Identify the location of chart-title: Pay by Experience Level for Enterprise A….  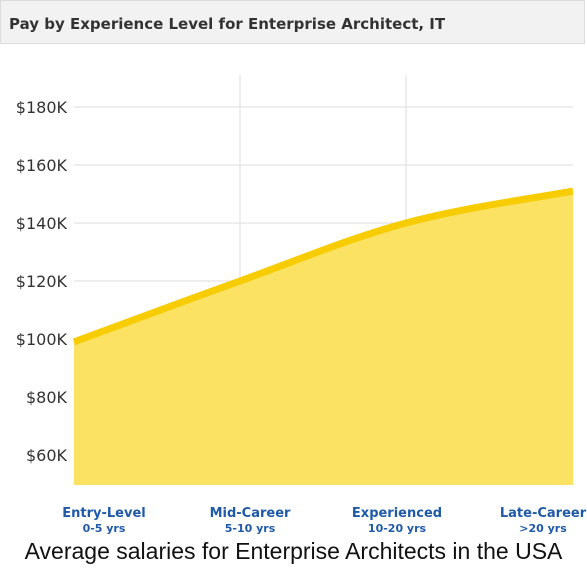
(227, 24).